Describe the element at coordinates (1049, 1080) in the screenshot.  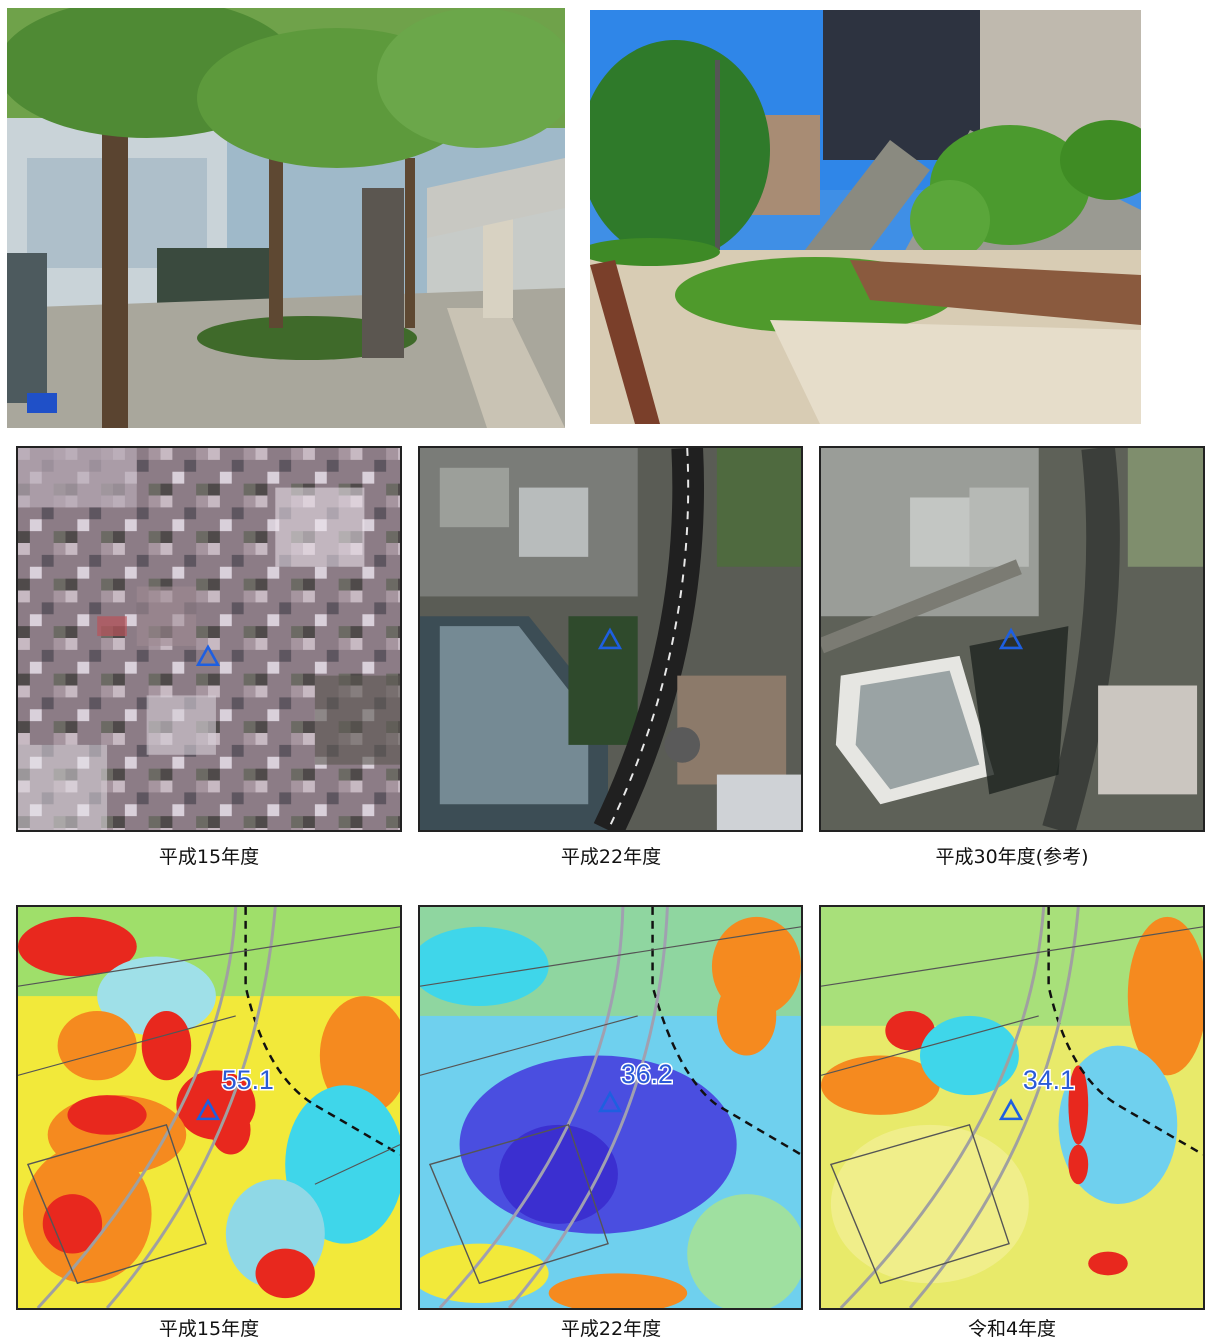
I see `surface-value-label: 34.1` at that location.